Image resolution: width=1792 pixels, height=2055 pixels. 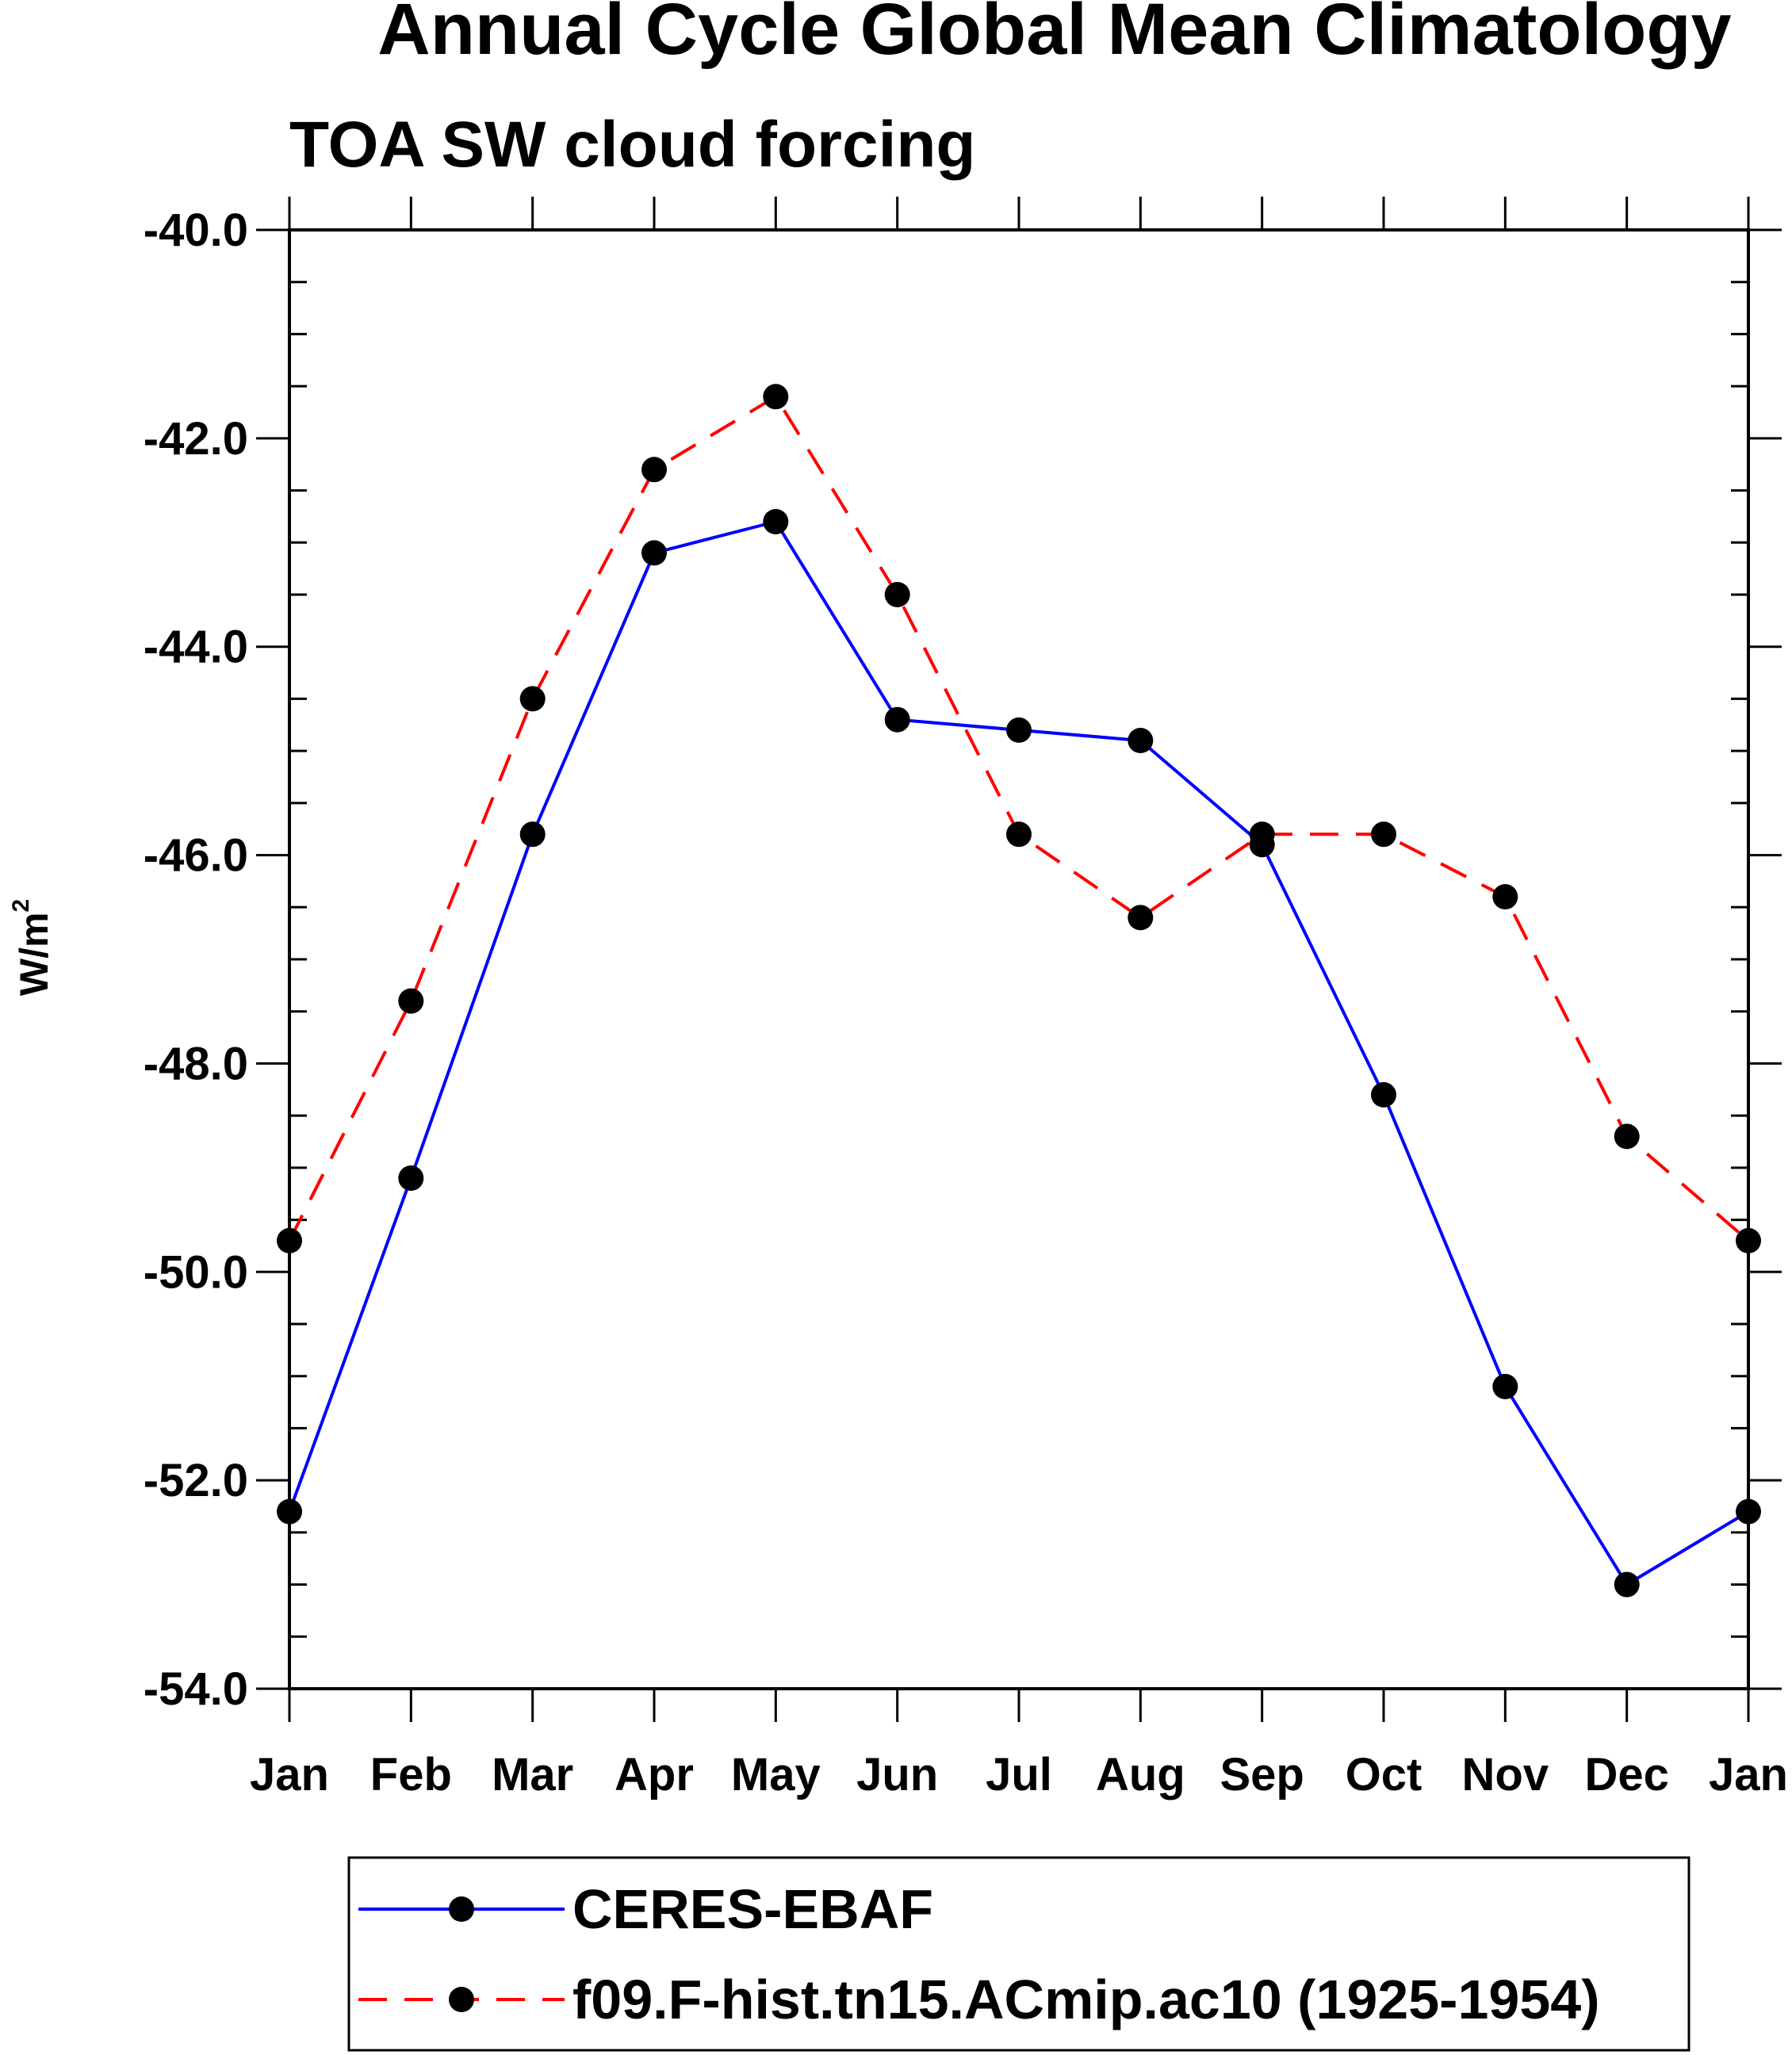 What do you see at coordinates (532, 1775) in the screenshot?
I see `x-tick-label: Mar` at bounding box center [532, 1775].